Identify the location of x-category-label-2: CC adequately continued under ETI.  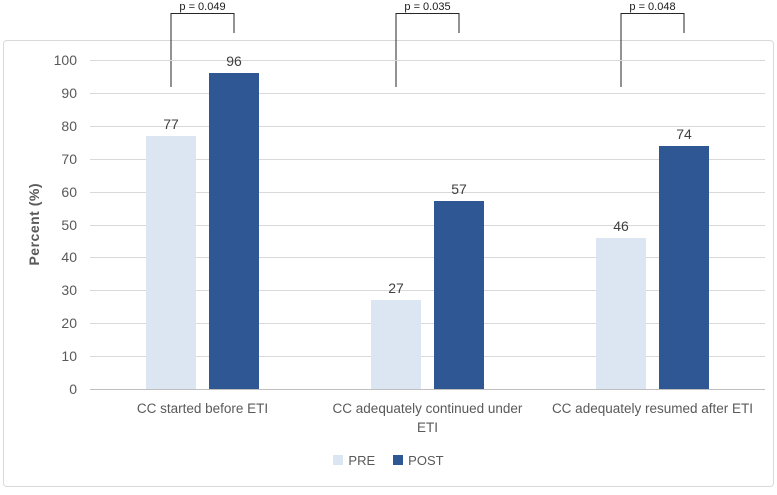
(427, 418).